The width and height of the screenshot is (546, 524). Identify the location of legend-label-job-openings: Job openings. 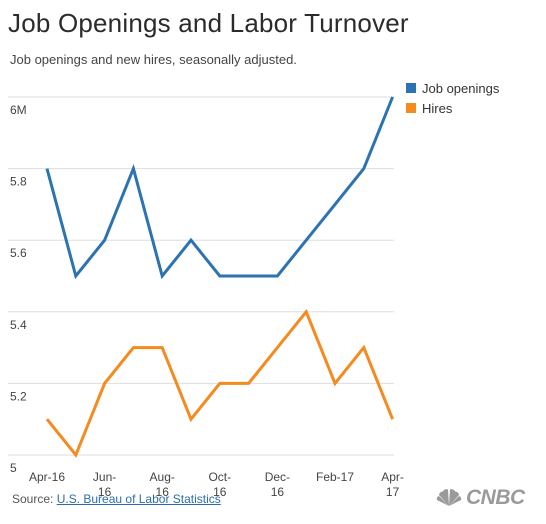
(461, 88).